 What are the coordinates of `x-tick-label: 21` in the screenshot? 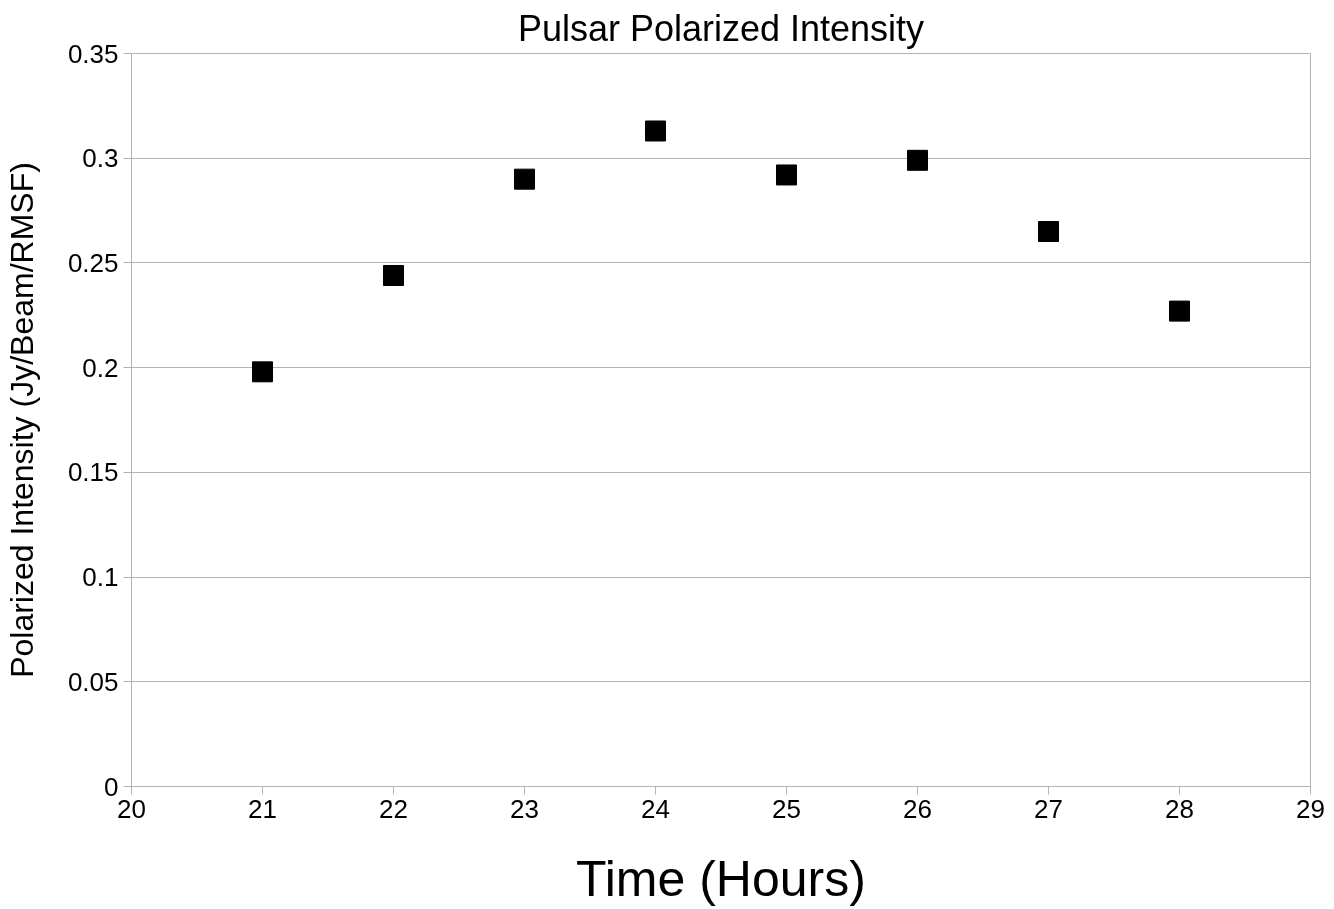 It's located at (262, 808).